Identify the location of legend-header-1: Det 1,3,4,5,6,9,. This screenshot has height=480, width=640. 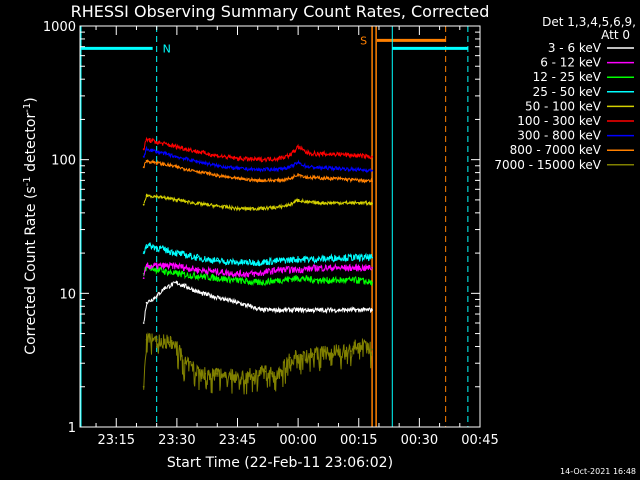
(589, 22).